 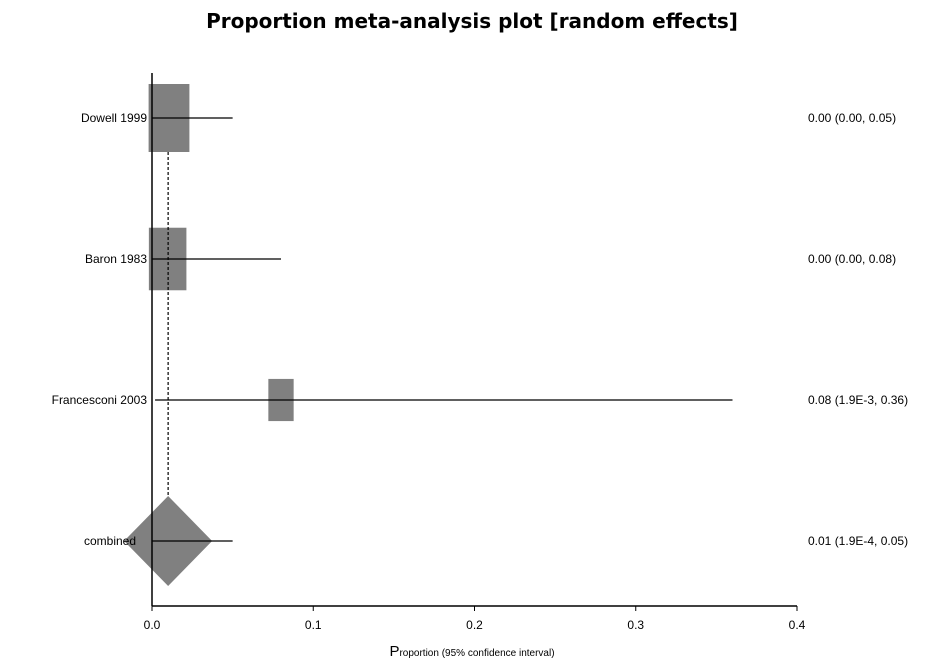 I want to click on x-axis-label: Proportion (95% confidence interval), so click(x=471, y=651).